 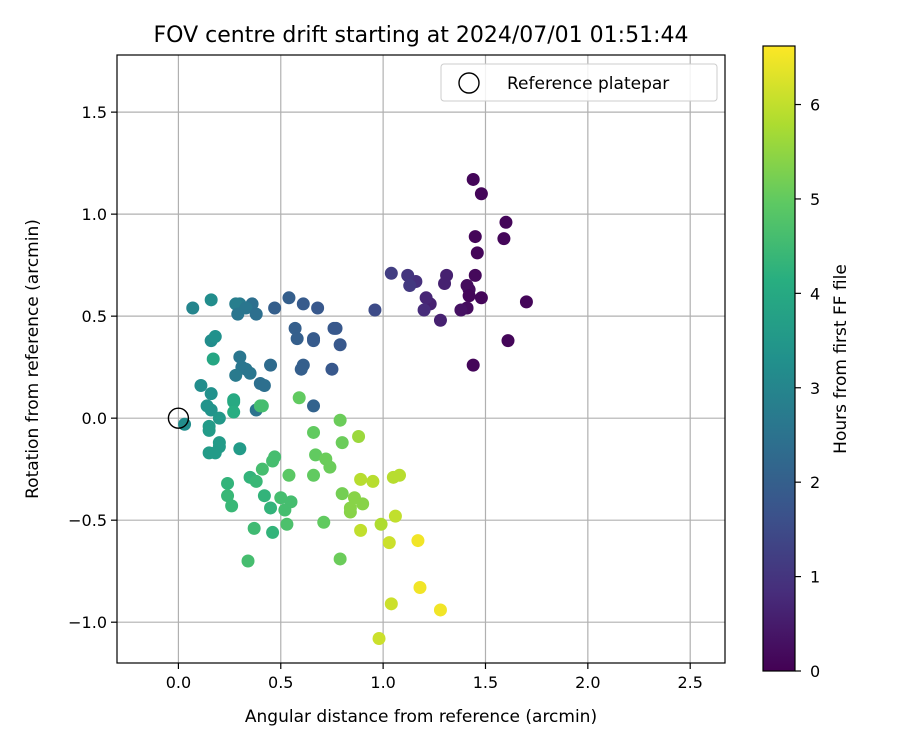 I want to click on colorbar-gradient, so click(x=779, y=358).